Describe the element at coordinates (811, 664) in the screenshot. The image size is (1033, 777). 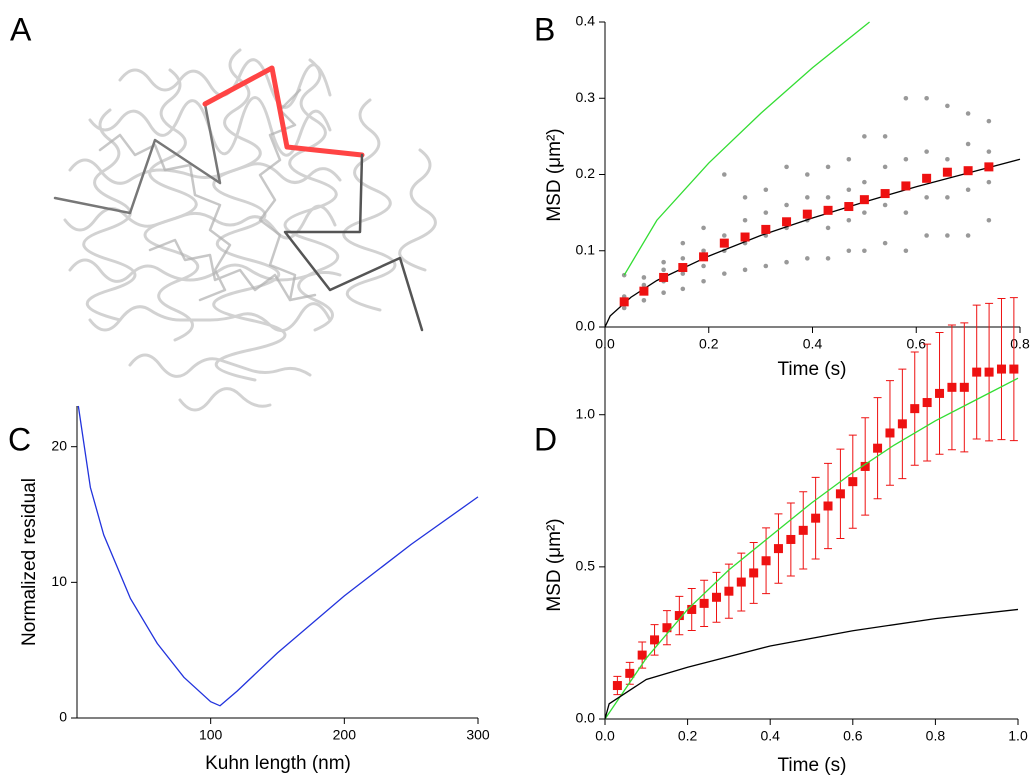
I see `curve` at that location.